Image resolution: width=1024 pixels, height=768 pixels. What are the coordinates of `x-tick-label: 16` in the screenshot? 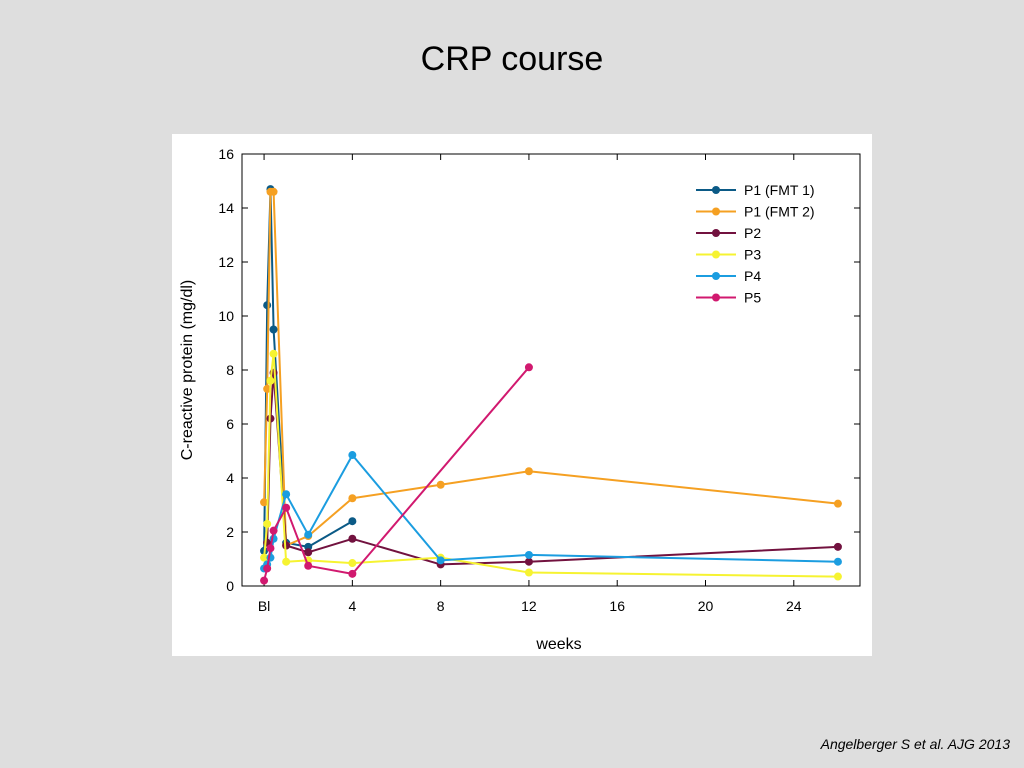 It's located at (617, 606).